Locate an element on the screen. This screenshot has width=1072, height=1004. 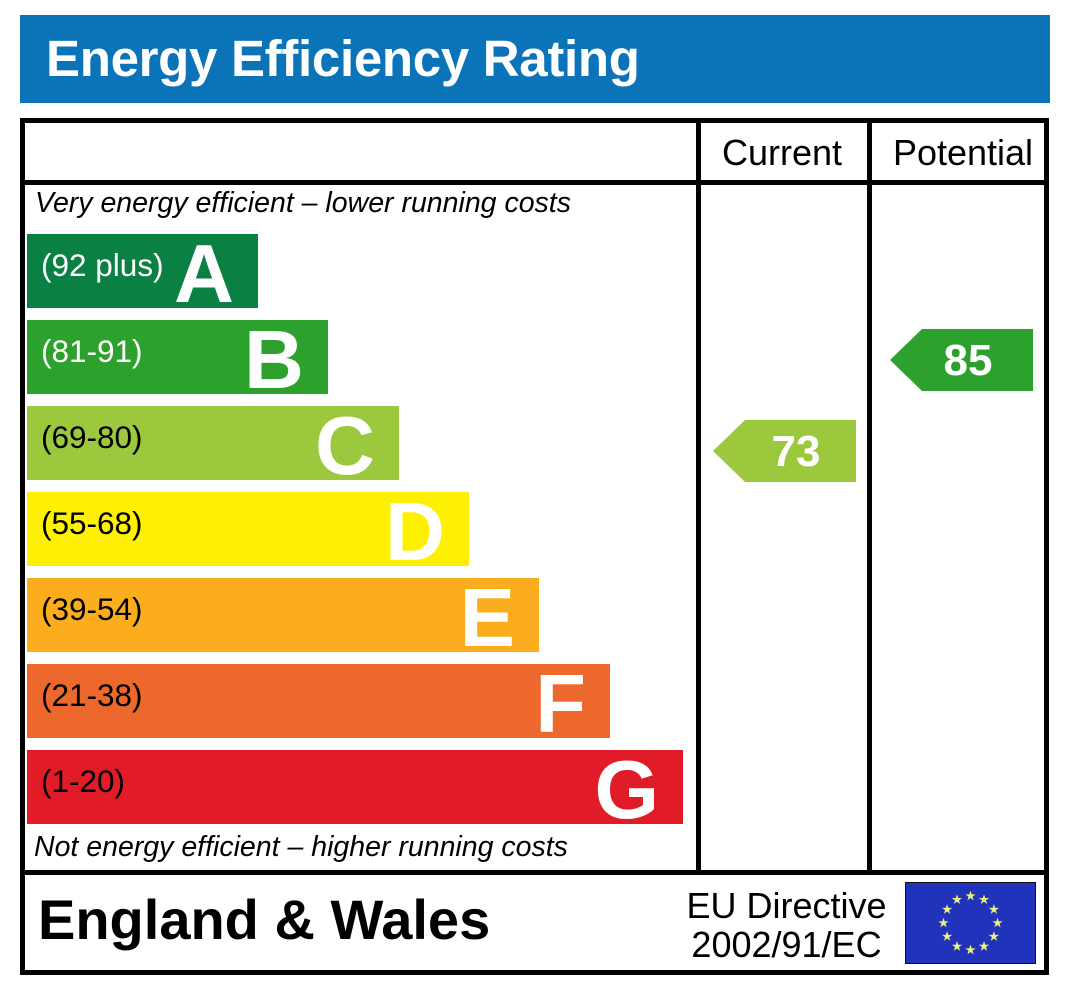
svg-text: 85 is located at coordinates (968, 360).